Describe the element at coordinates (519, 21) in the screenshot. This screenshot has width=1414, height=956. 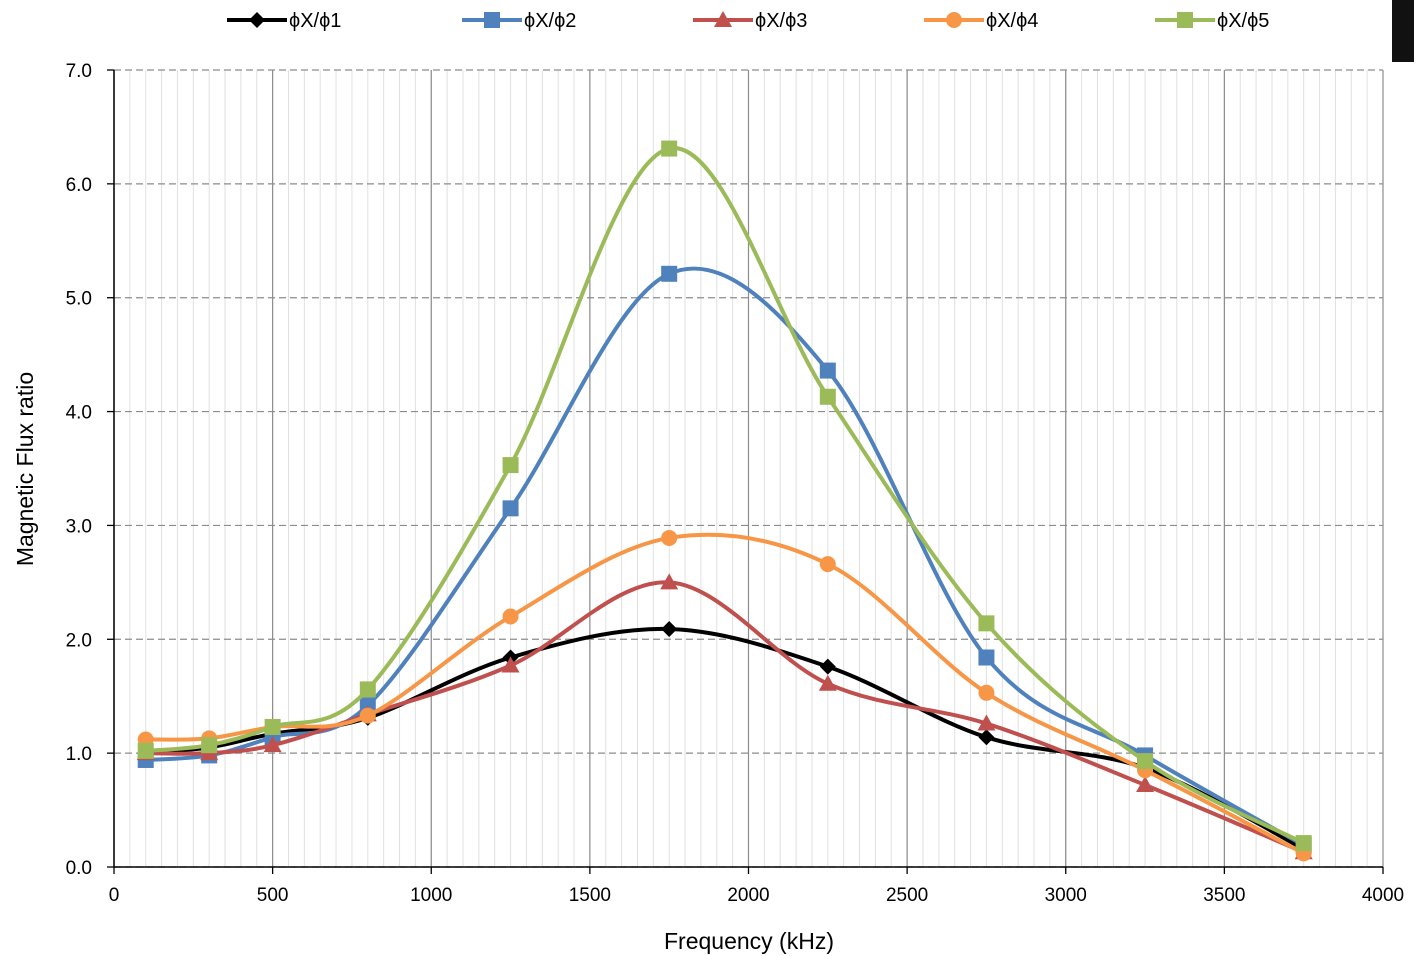
I see `legend-item-2: ϕX/ϕ2` at that location.